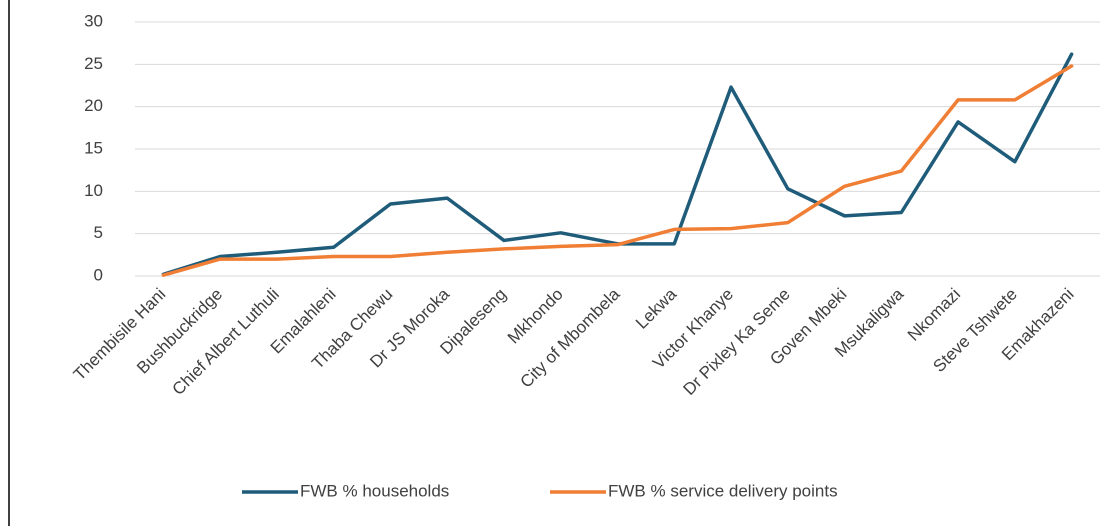  What do you see at coordinates (736, 342) in the screenshot?
I see `x-tick-label: Dr Pixley Ka Seme` at bounding box center [736, 342].